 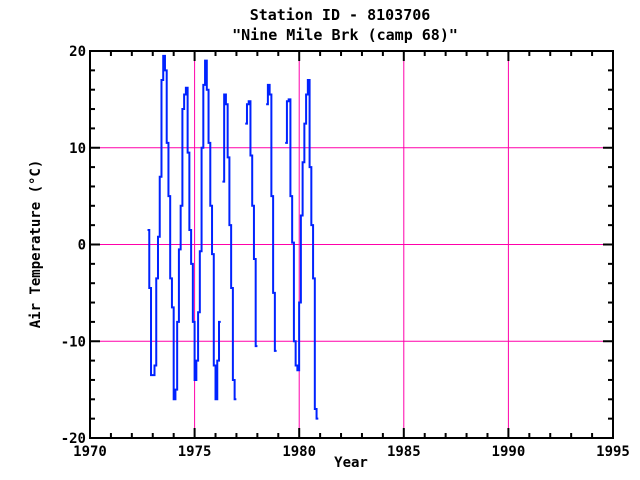 What do you see at coordinates (299, 452) in the screenshot?
I see `x-tick-label: 1980` at bounding box center [299, 452].